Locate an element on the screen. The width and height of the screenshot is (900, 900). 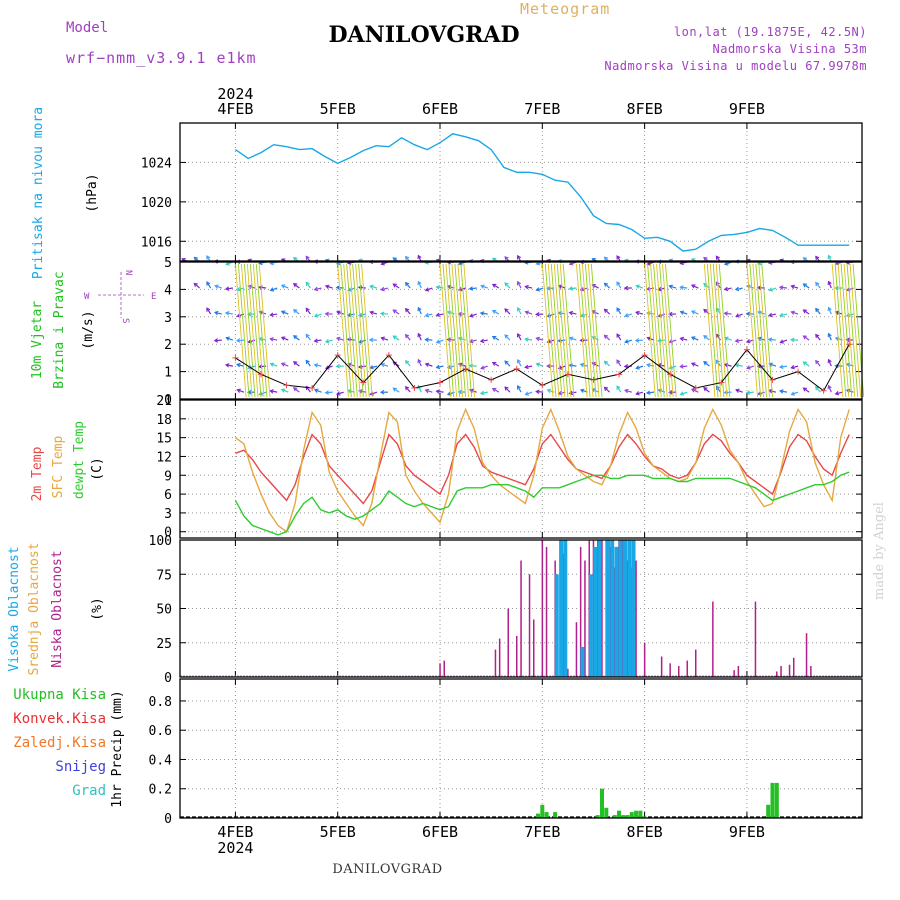
ytick-label-temperature: 15 is located at coordinates (164, 439).